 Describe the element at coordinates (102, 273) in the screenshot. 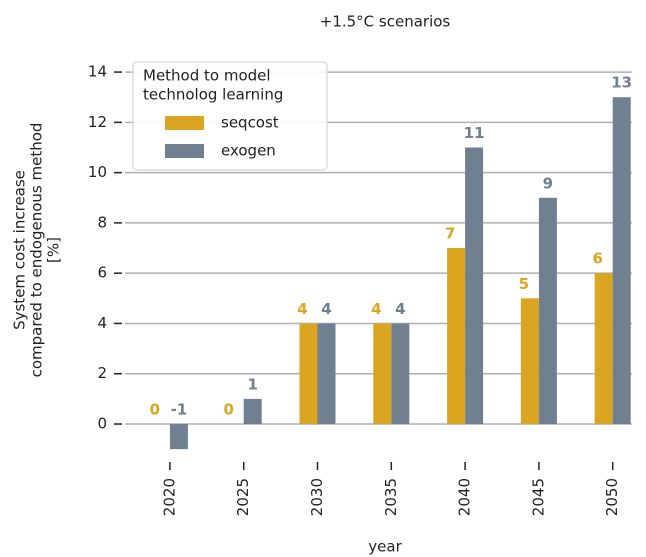

I see `y-tick-label: 6` at that location.